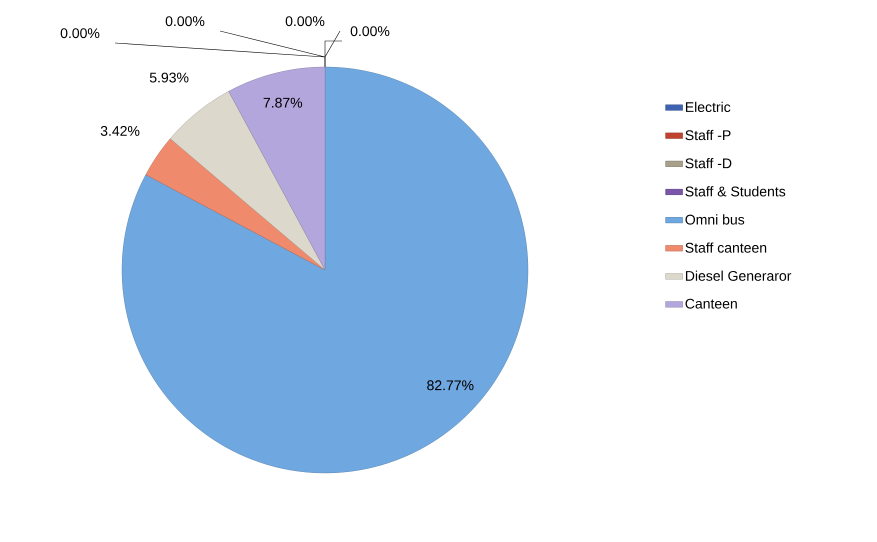 The width and height of the screenshot is (877, 542). What do you see at coordinates (735, 191) in the screenshot?
I see `legend-label: Staff & Students` at bounding box center [735, 191].